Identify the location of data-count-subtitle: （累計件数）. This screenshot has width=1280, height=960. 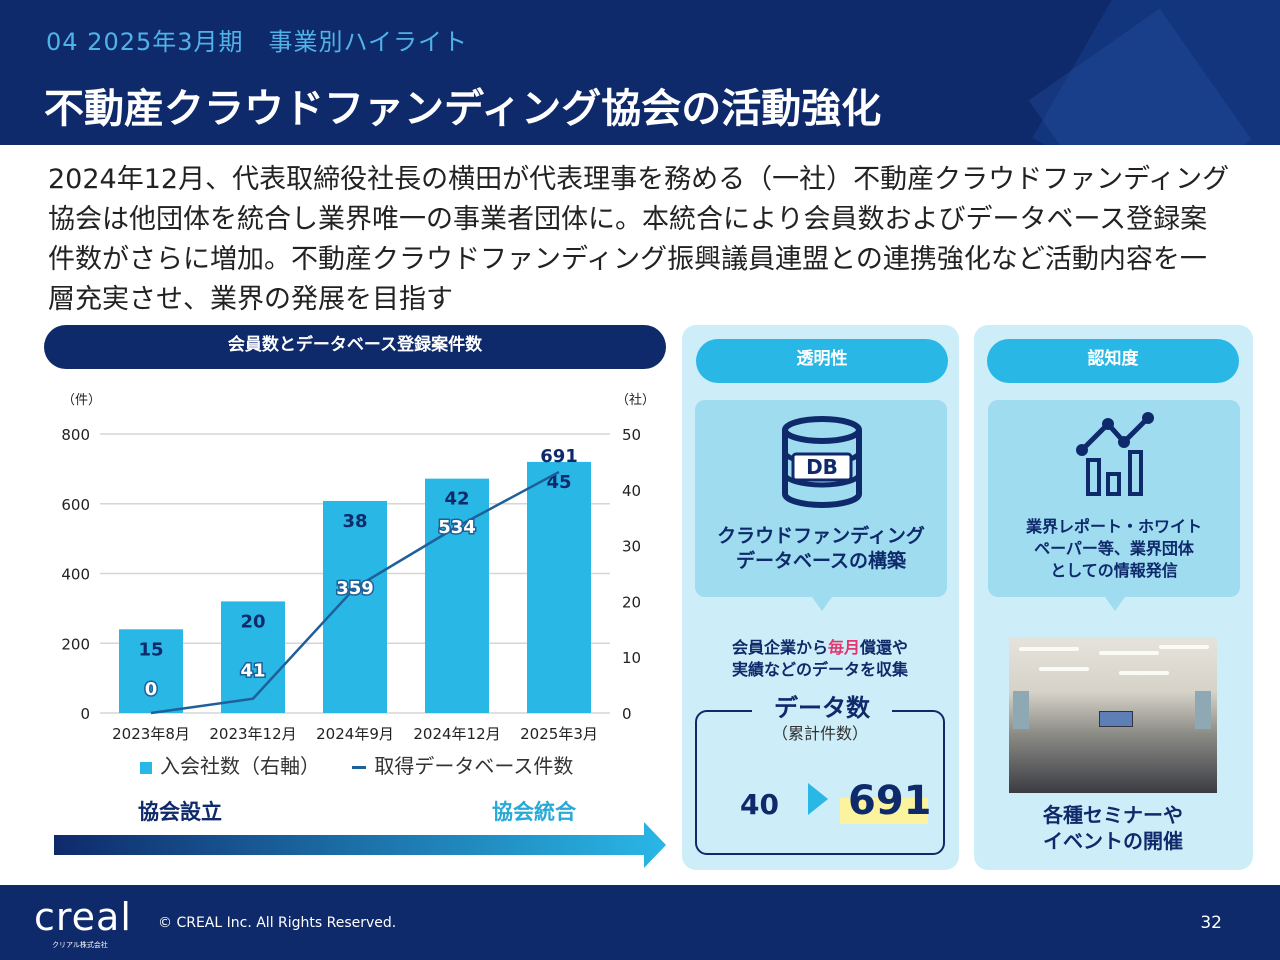
(819, 733).